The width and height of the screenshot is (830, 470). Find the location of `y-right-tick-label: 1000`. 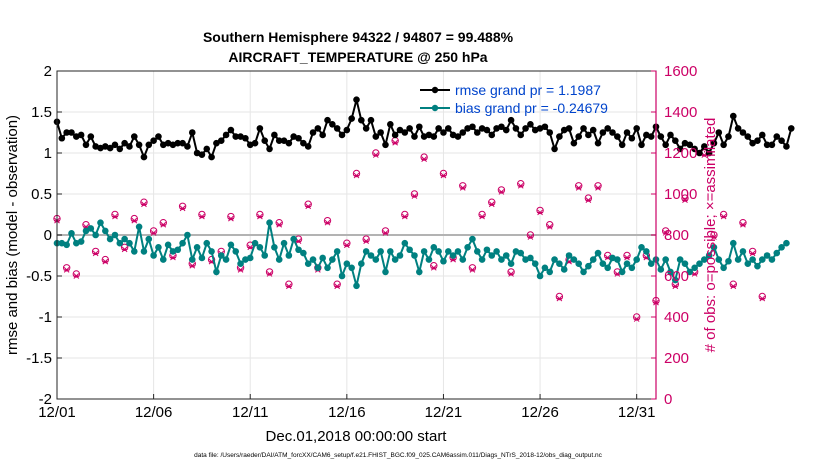

y-right-tick-label: 1000 is located at coordinates (680, 194).